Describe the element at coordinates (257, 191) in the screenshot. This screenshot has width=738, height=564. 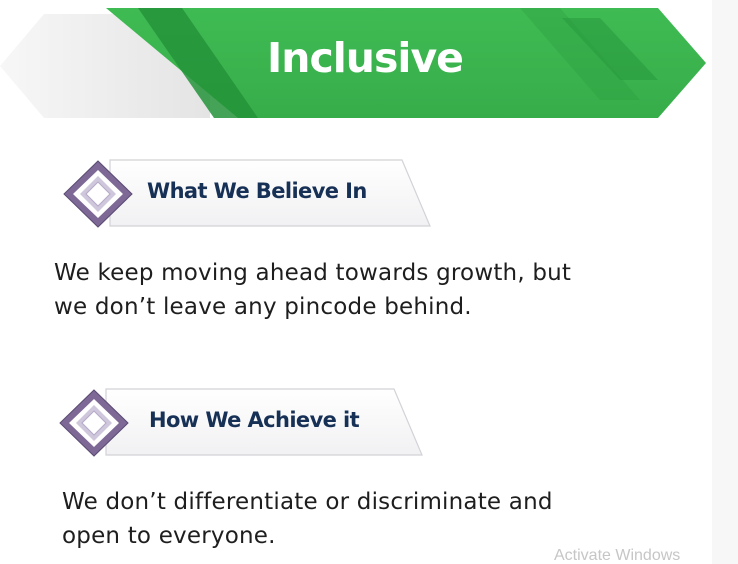
I see `section-heading: What We Believe In` at that location.